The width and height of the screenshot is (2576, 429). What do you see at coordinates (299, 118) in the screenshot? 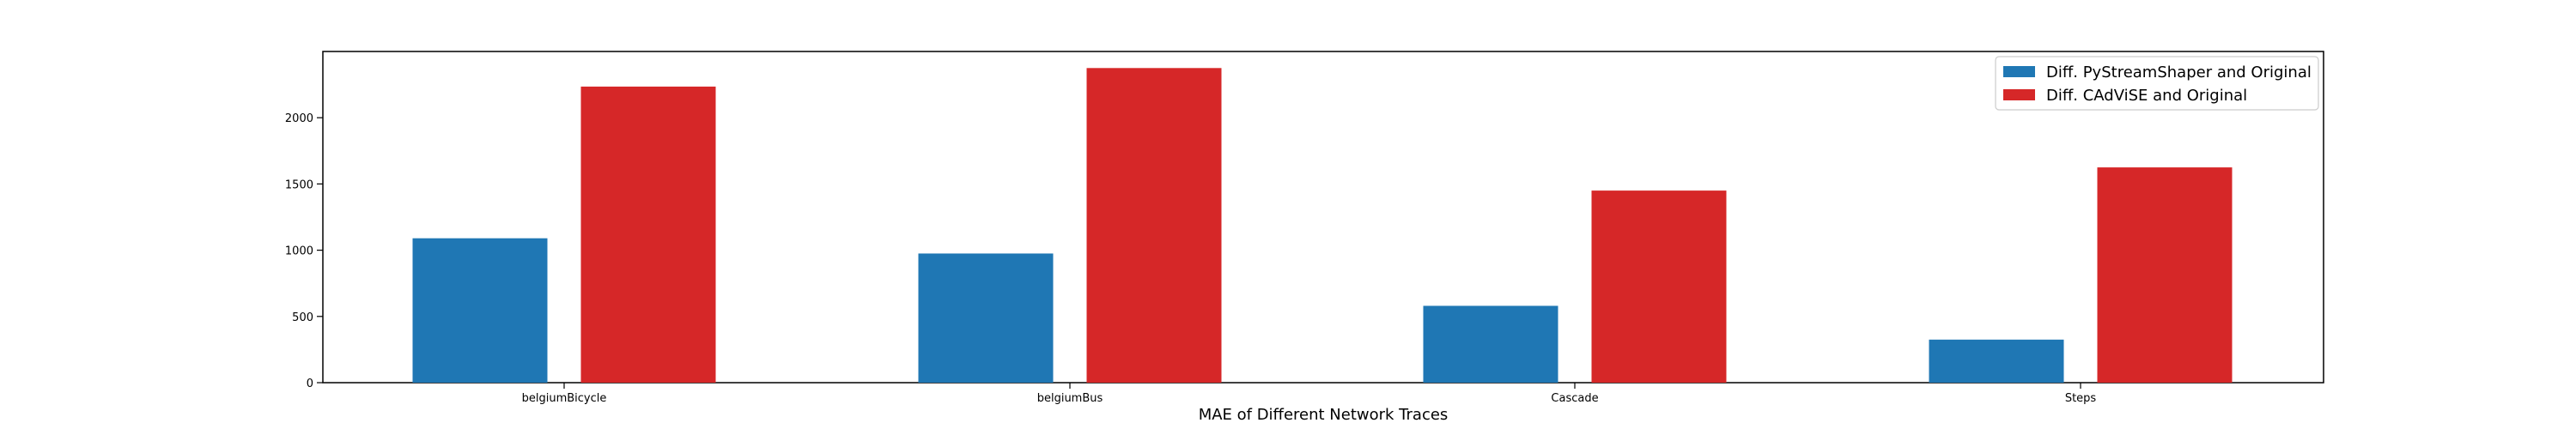
I see `y-tick-label-2000: 2000` at bounding box center [299, 118].